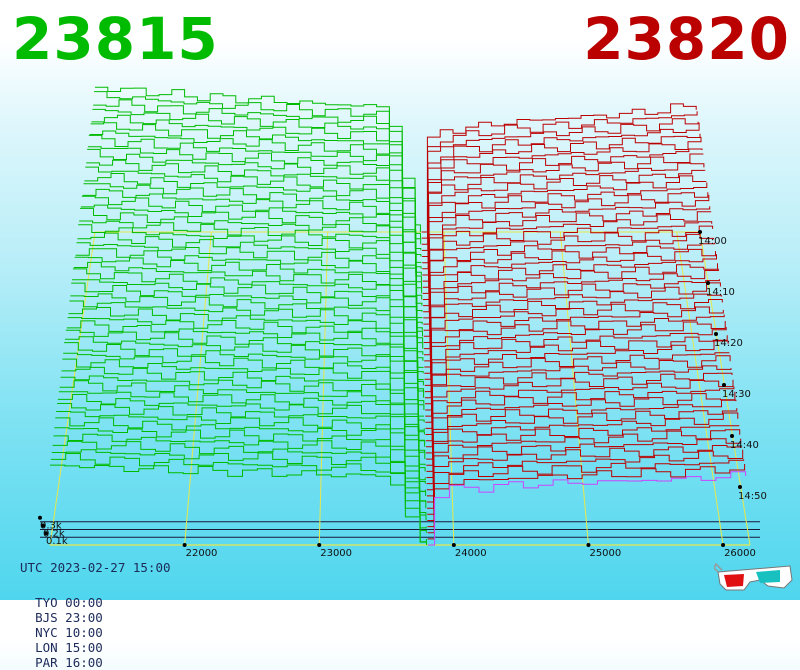  What do you see at coordinates (115, 39) in the screenshot?
I see `bid-price: 23815` at bounding box center [115, 39].